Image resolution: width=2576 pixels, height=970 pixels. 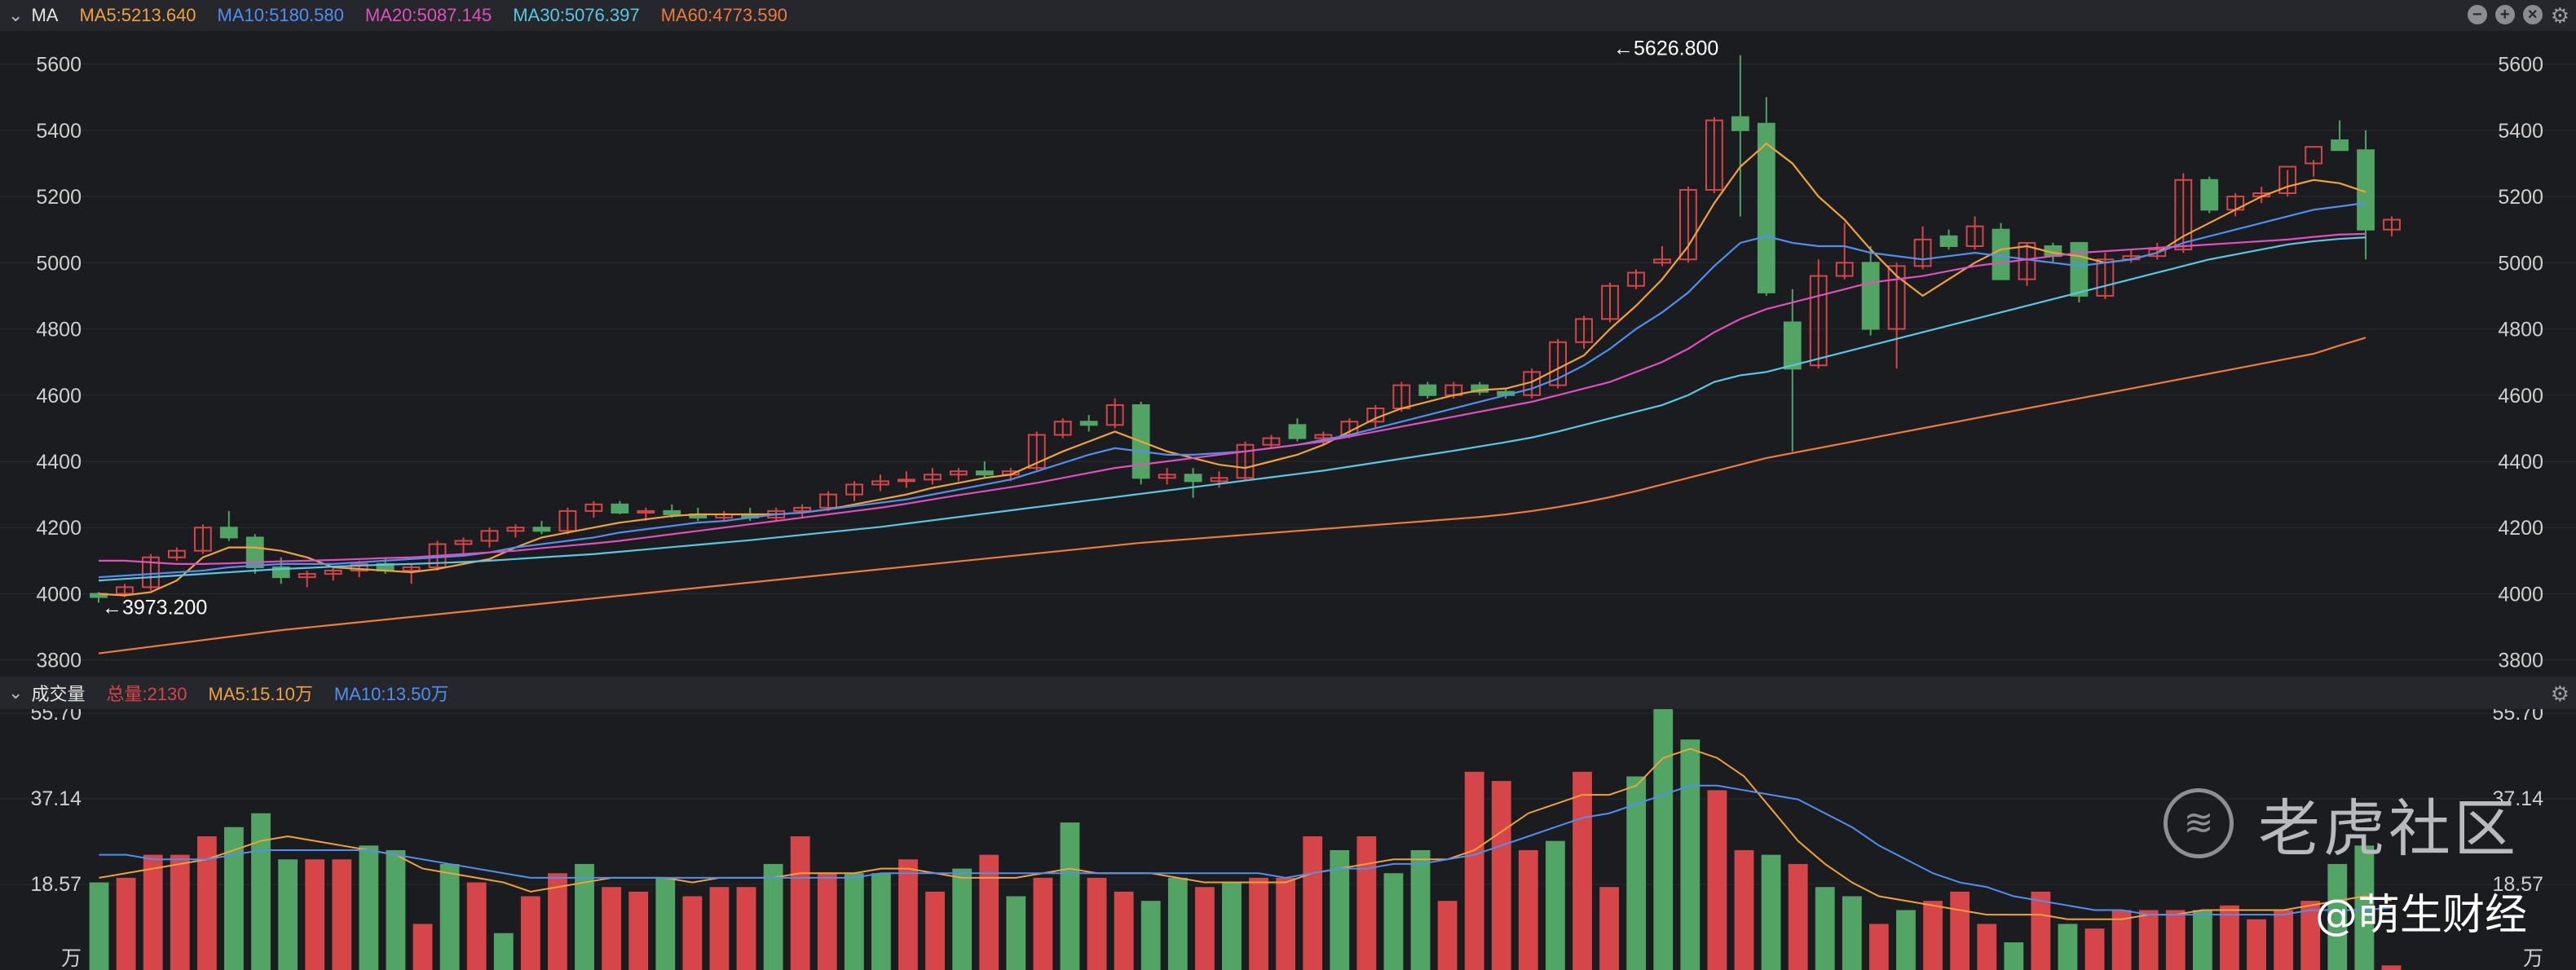 I want to click on extreme-annotation: ←3973.200, so click(x=154, y=607).